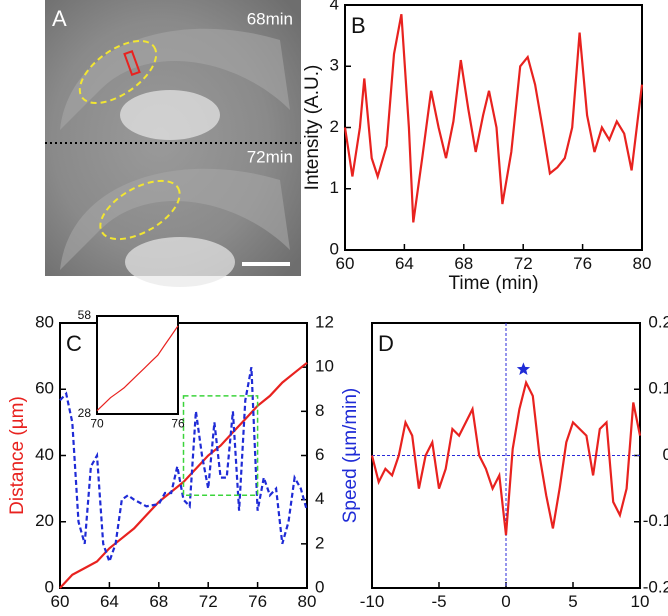 Image resolution: width=668 pixels, height=616 pixels. I want to click on y2-tick-label: 8, so click(319, 410).